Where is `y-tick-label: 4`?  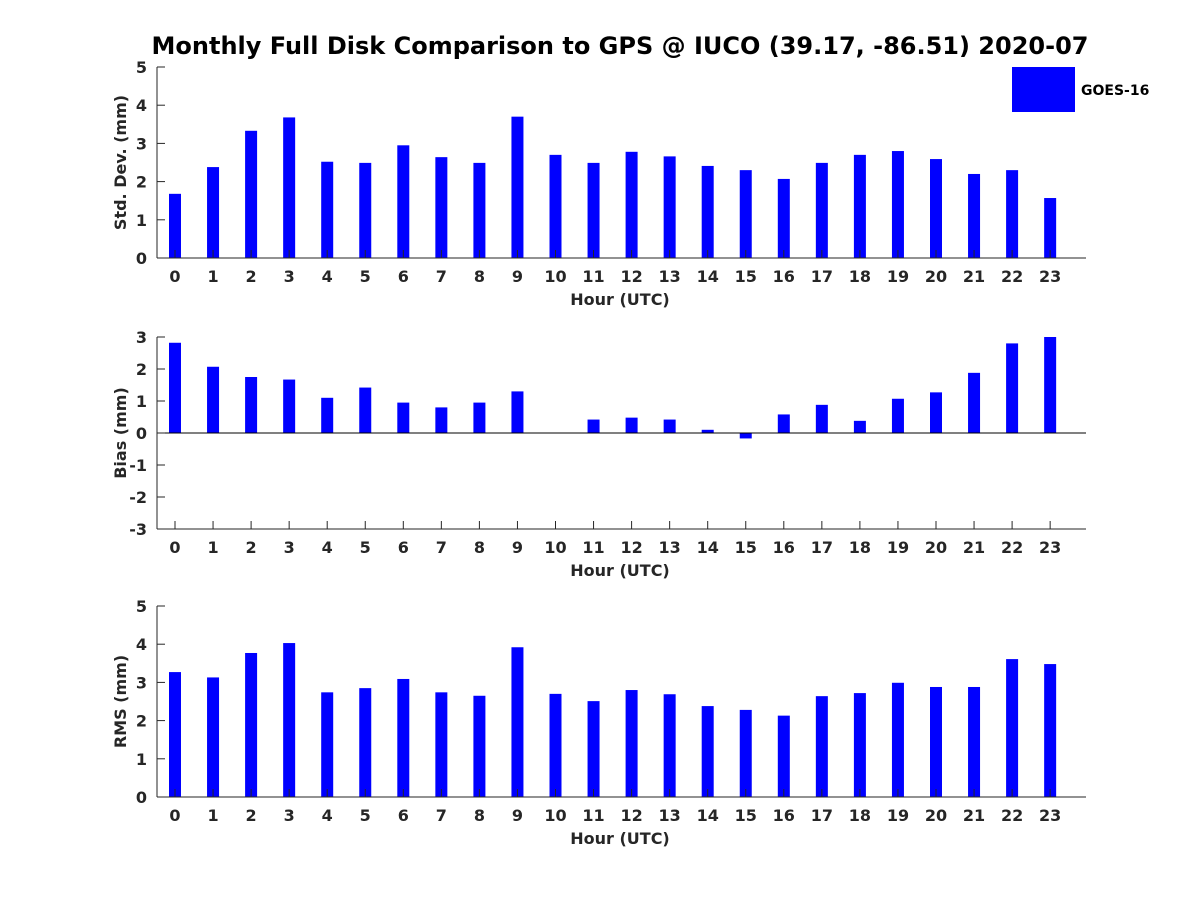 y-tick-label: 4 is located at coordinates (141, 644).